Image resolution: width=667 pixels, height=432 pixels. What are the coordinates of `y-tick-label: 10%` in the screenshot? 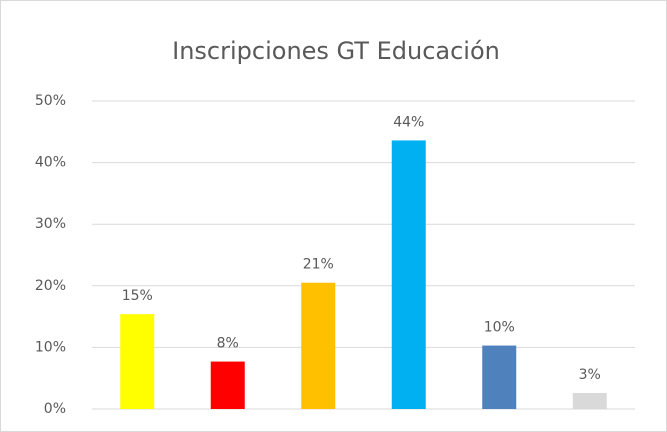 It's located at (50, 347).